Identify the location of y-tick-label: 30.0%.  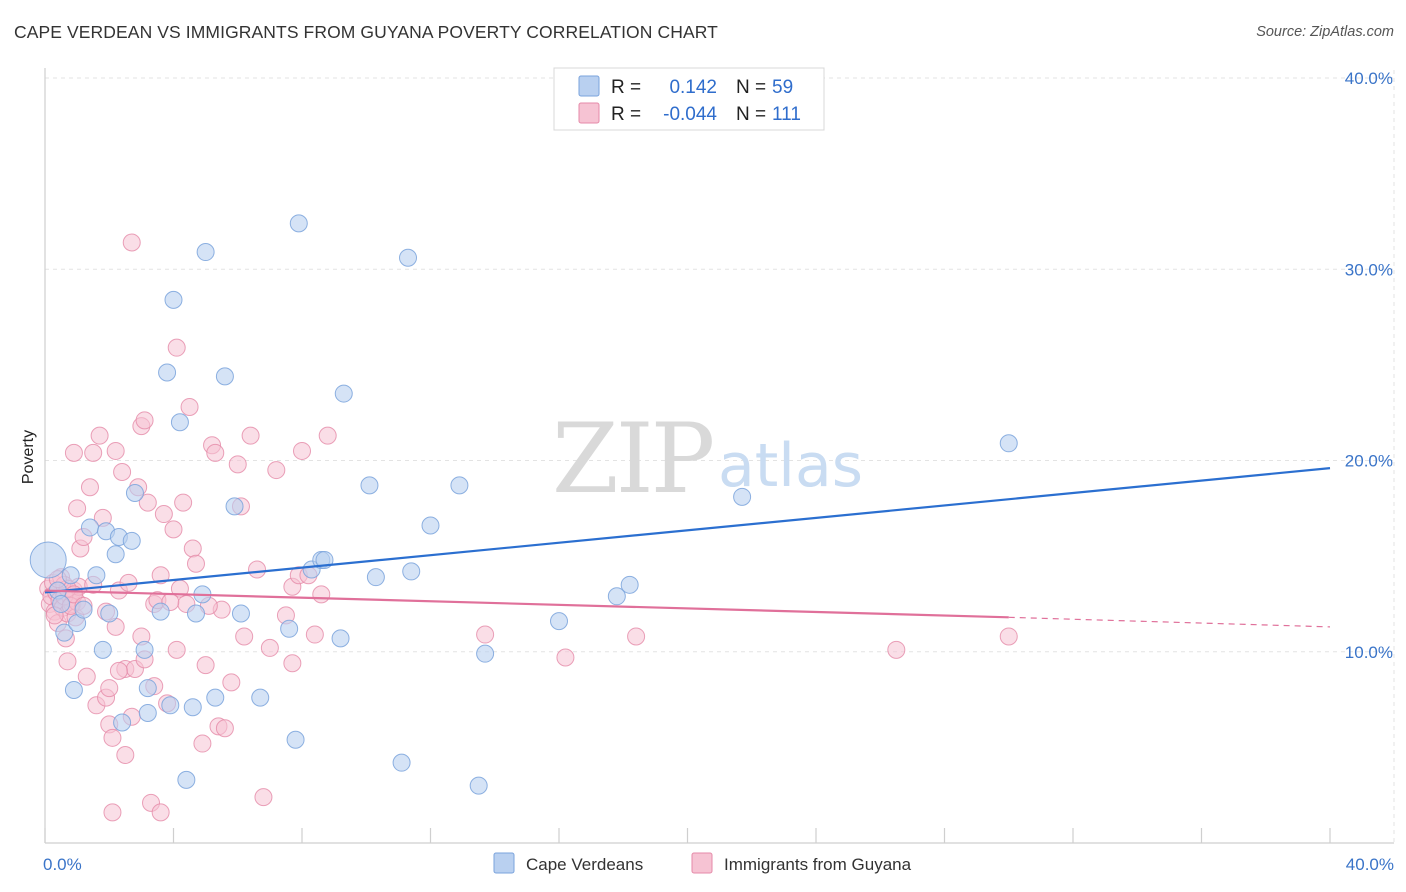
(1369, 269).